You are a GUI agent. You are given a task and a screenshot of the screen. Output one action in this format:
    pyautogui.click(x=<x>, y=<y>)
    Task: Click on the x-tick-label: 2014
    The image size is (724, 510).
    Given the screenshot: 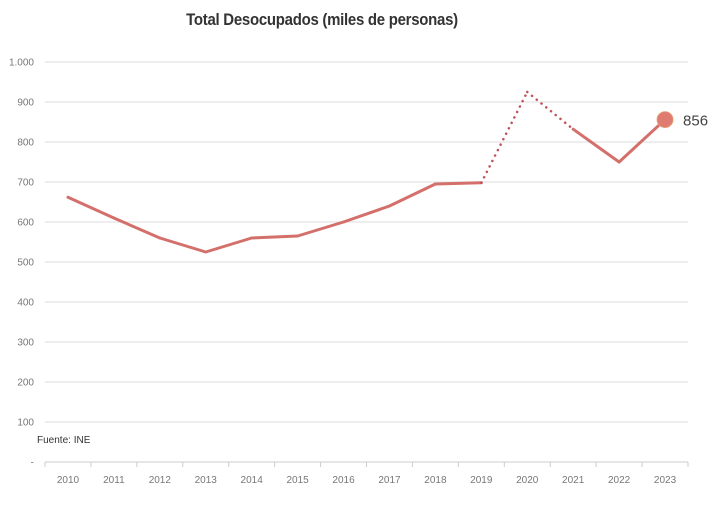 What is the action you would take?
    pyautogui.click(x=252, y=480)
    